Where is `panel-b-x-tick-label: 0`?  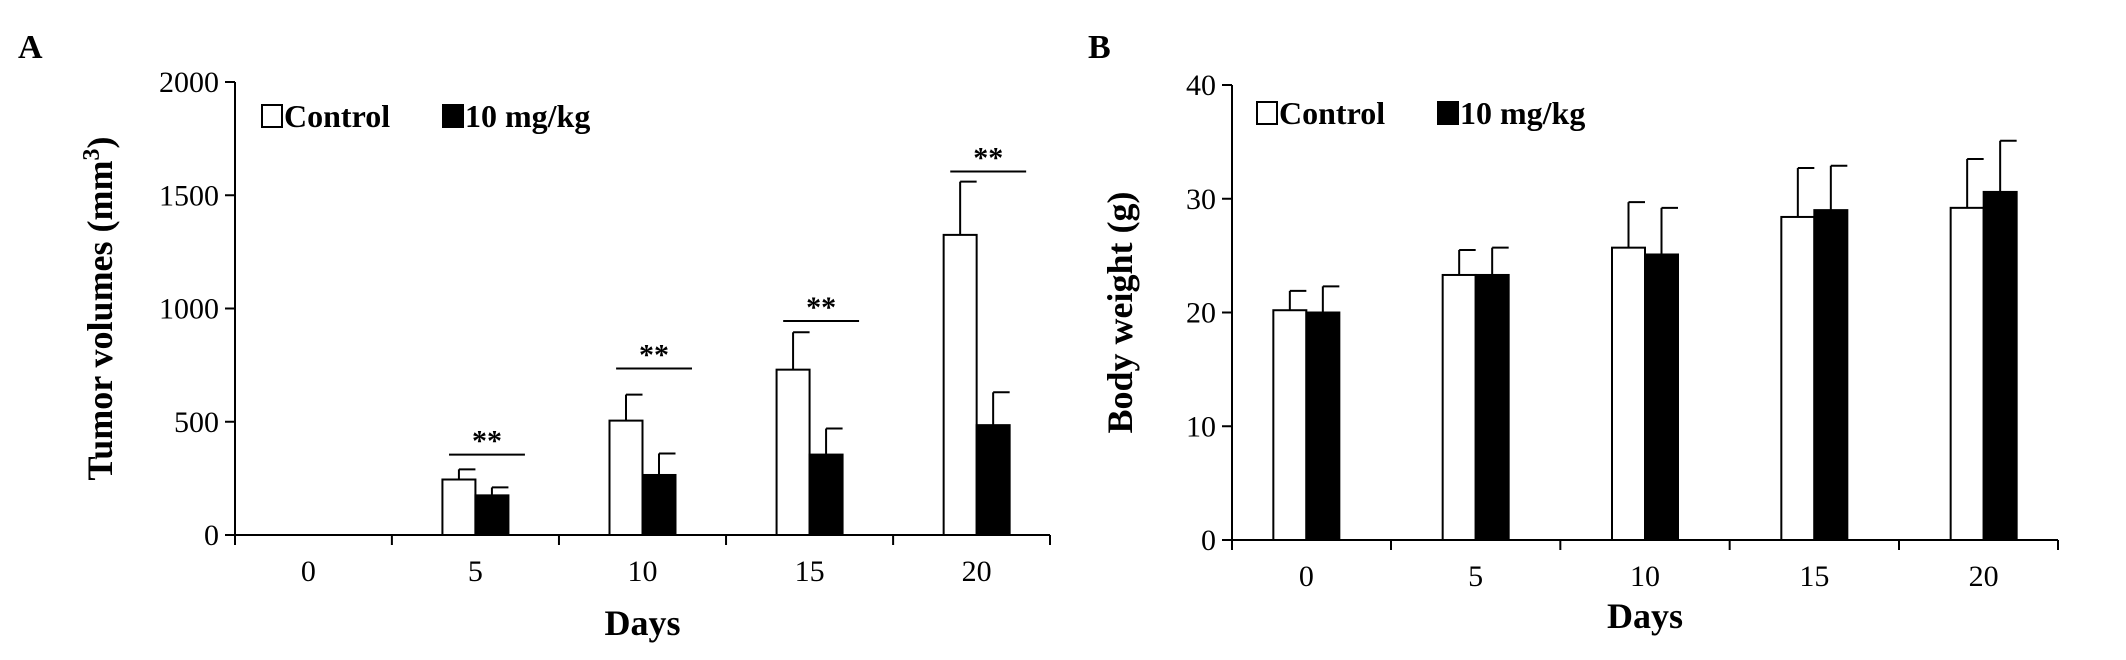
panel-b-x-tick-label: 0 is located at coordinates (1306, 576).